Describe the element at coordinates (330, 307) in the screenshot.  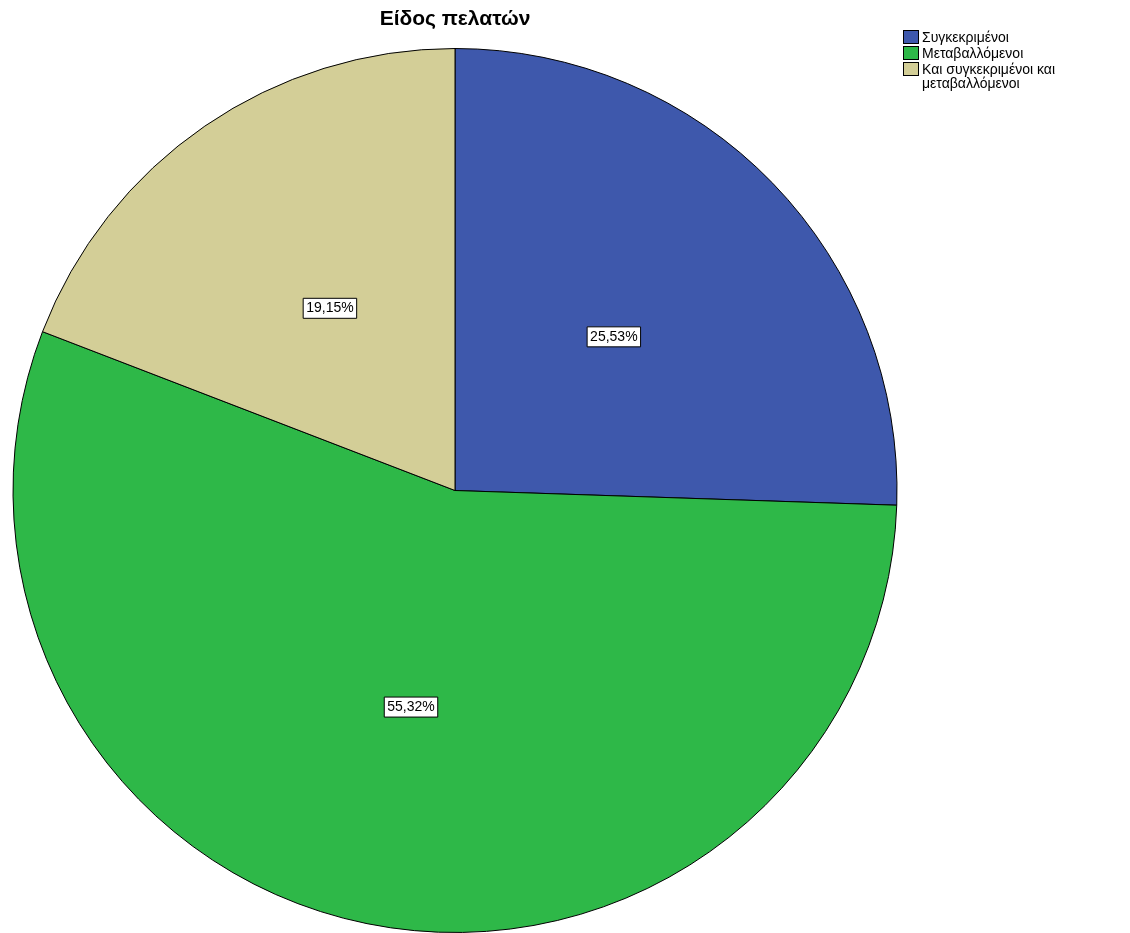
I see `data-label: 19,15%` at that location.